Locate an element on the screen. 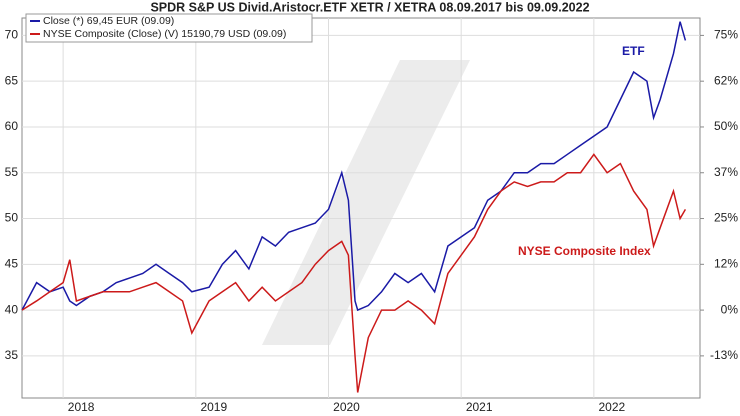 The width and height of the screenshot is (740, 416). y2-tick-label: -13% is located at coordinates (724, 355).